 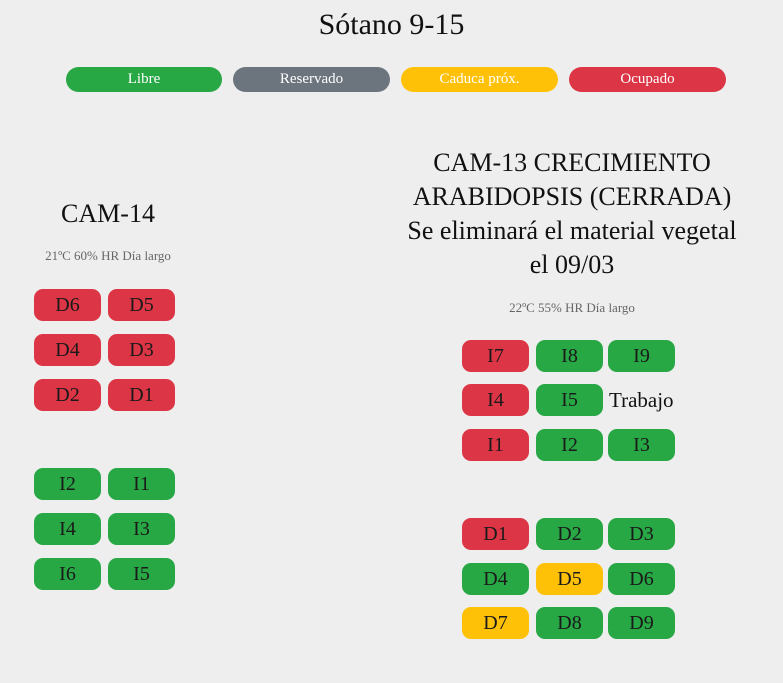 I want to click on cam14-slot-i1: I1, so click(x=141, y=484).